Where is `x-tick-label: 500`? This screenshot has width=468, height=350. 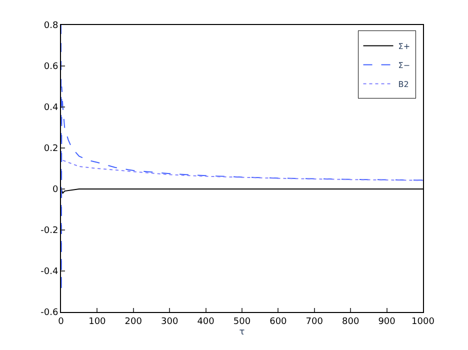
x-tick-label: 500 is located at coordinates (242, 321).